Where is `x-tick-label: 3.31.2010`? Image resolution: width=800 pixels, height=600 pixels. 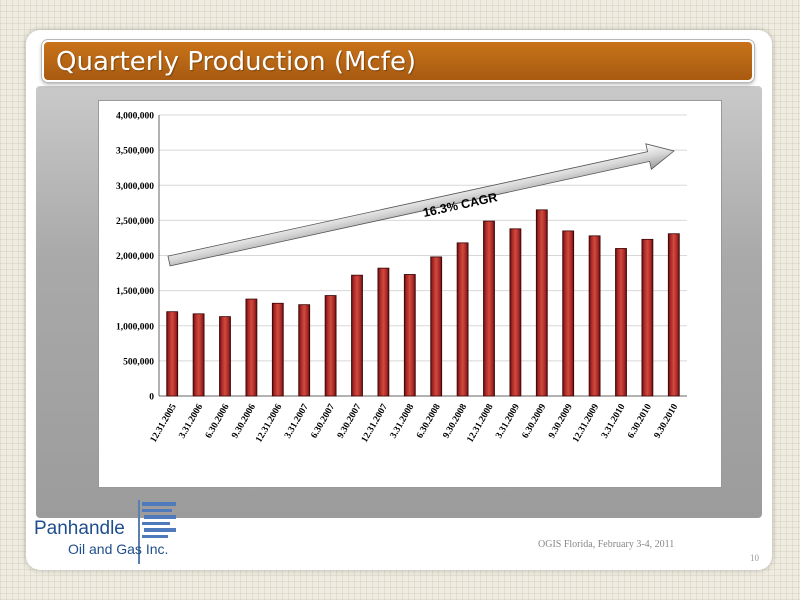
x-tick-label: 3.31.2010 is located at coordinates (614, 421).